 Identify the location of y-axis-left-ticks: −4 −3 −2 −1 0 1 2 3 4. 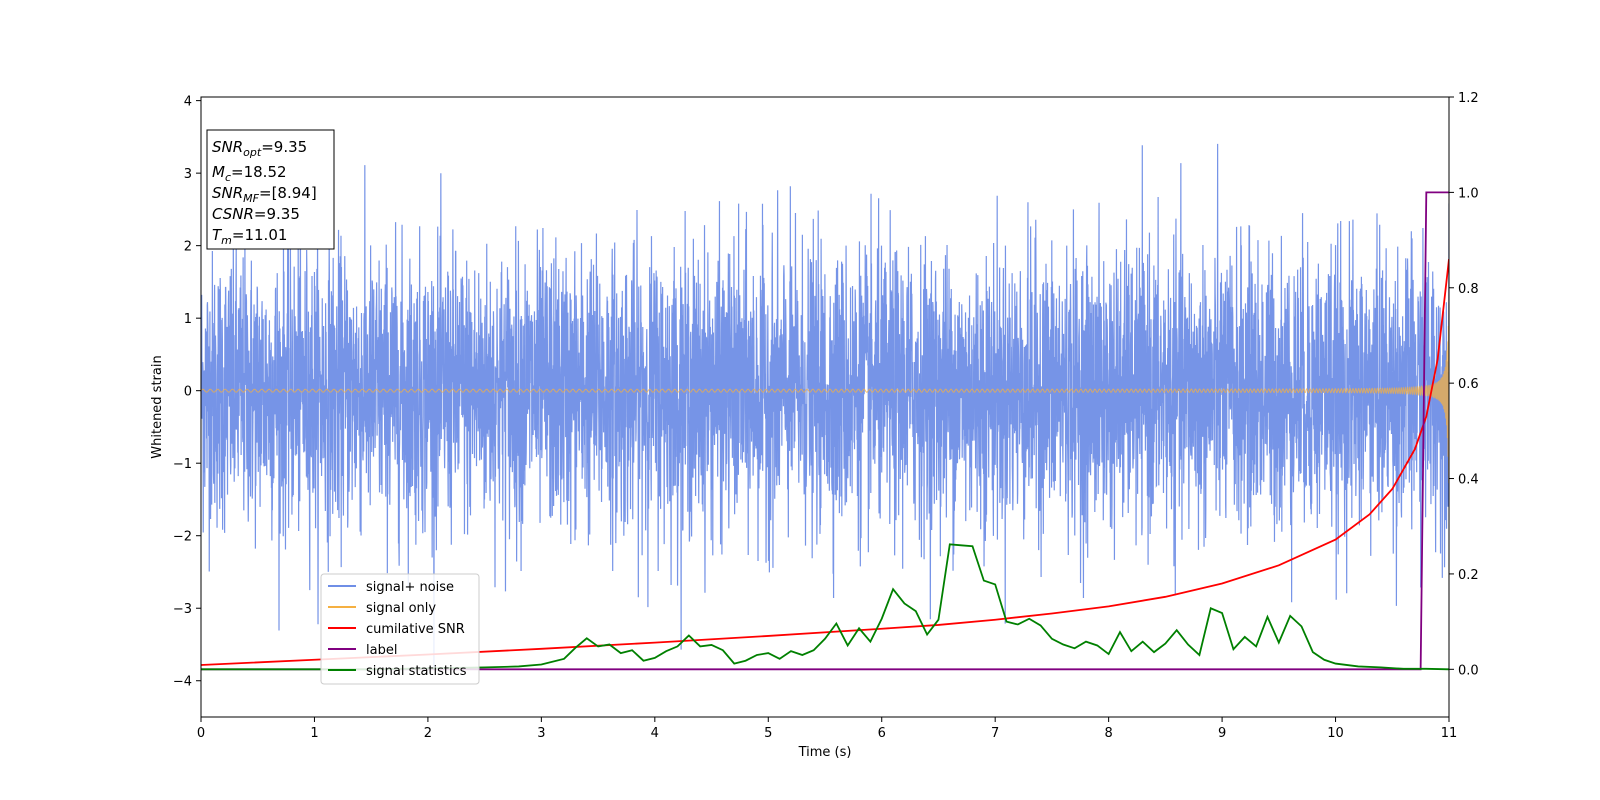
(187, 392).